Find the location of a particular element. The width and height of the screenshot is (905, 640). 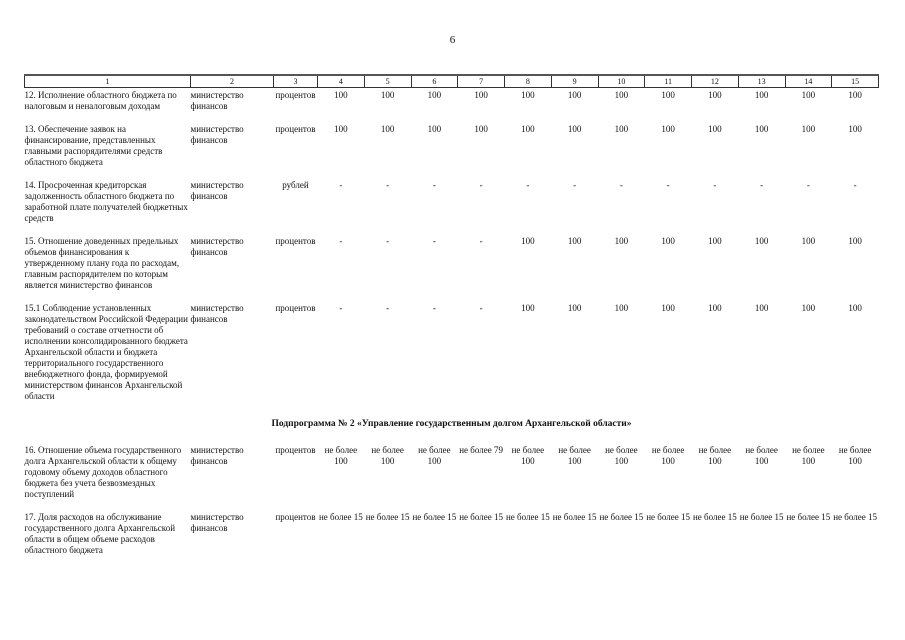

column-number-header: 2 is located at coordinates (232, 81).